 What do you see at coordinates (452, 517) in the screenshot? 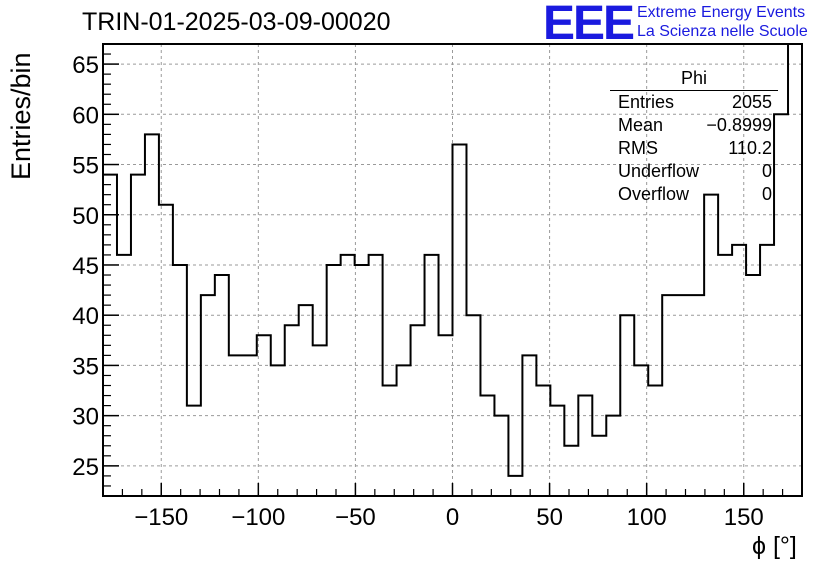
I see `x-tick-label: 0` at bounding box center [452, 517].